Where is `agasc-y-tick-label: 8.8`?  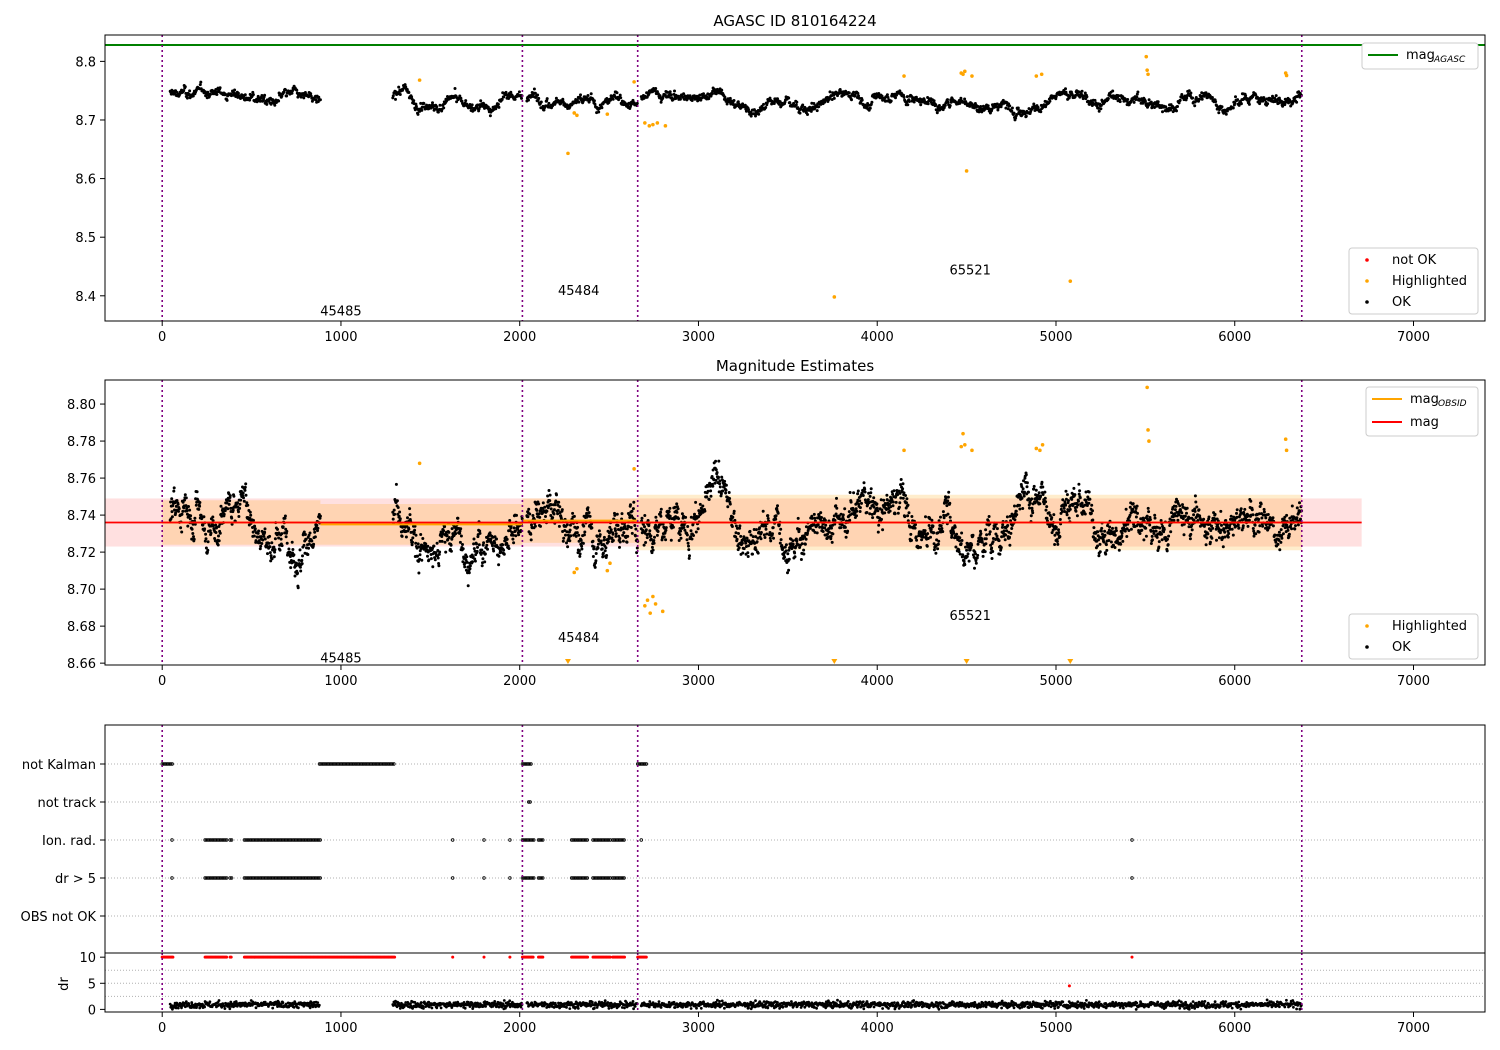
agasc-y-tick-label: 8.8 is located at coordinates (85, 62).